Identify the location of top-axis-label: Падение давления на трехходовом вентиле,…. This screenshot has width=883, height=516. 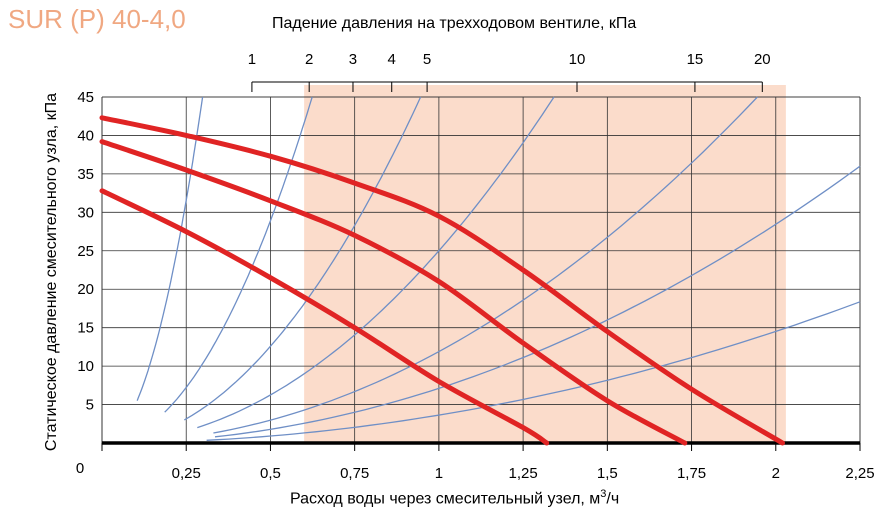
(454, 23).